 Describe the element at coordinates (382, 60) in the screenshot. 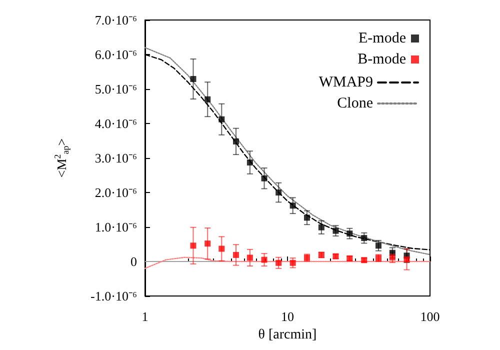

I see `legend-label: B-mode` at that location.